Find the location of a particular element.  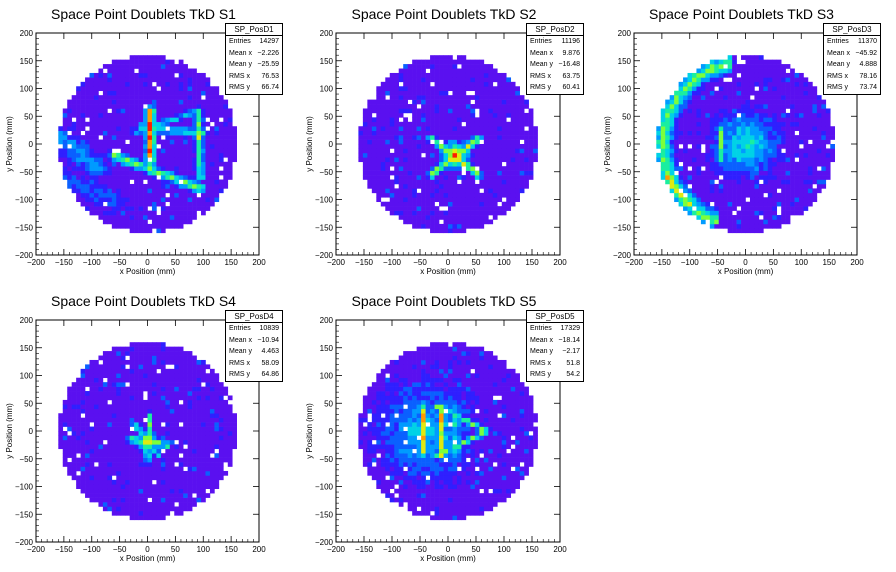

y-tick-label: 200 is located at coordinates (625, 33).